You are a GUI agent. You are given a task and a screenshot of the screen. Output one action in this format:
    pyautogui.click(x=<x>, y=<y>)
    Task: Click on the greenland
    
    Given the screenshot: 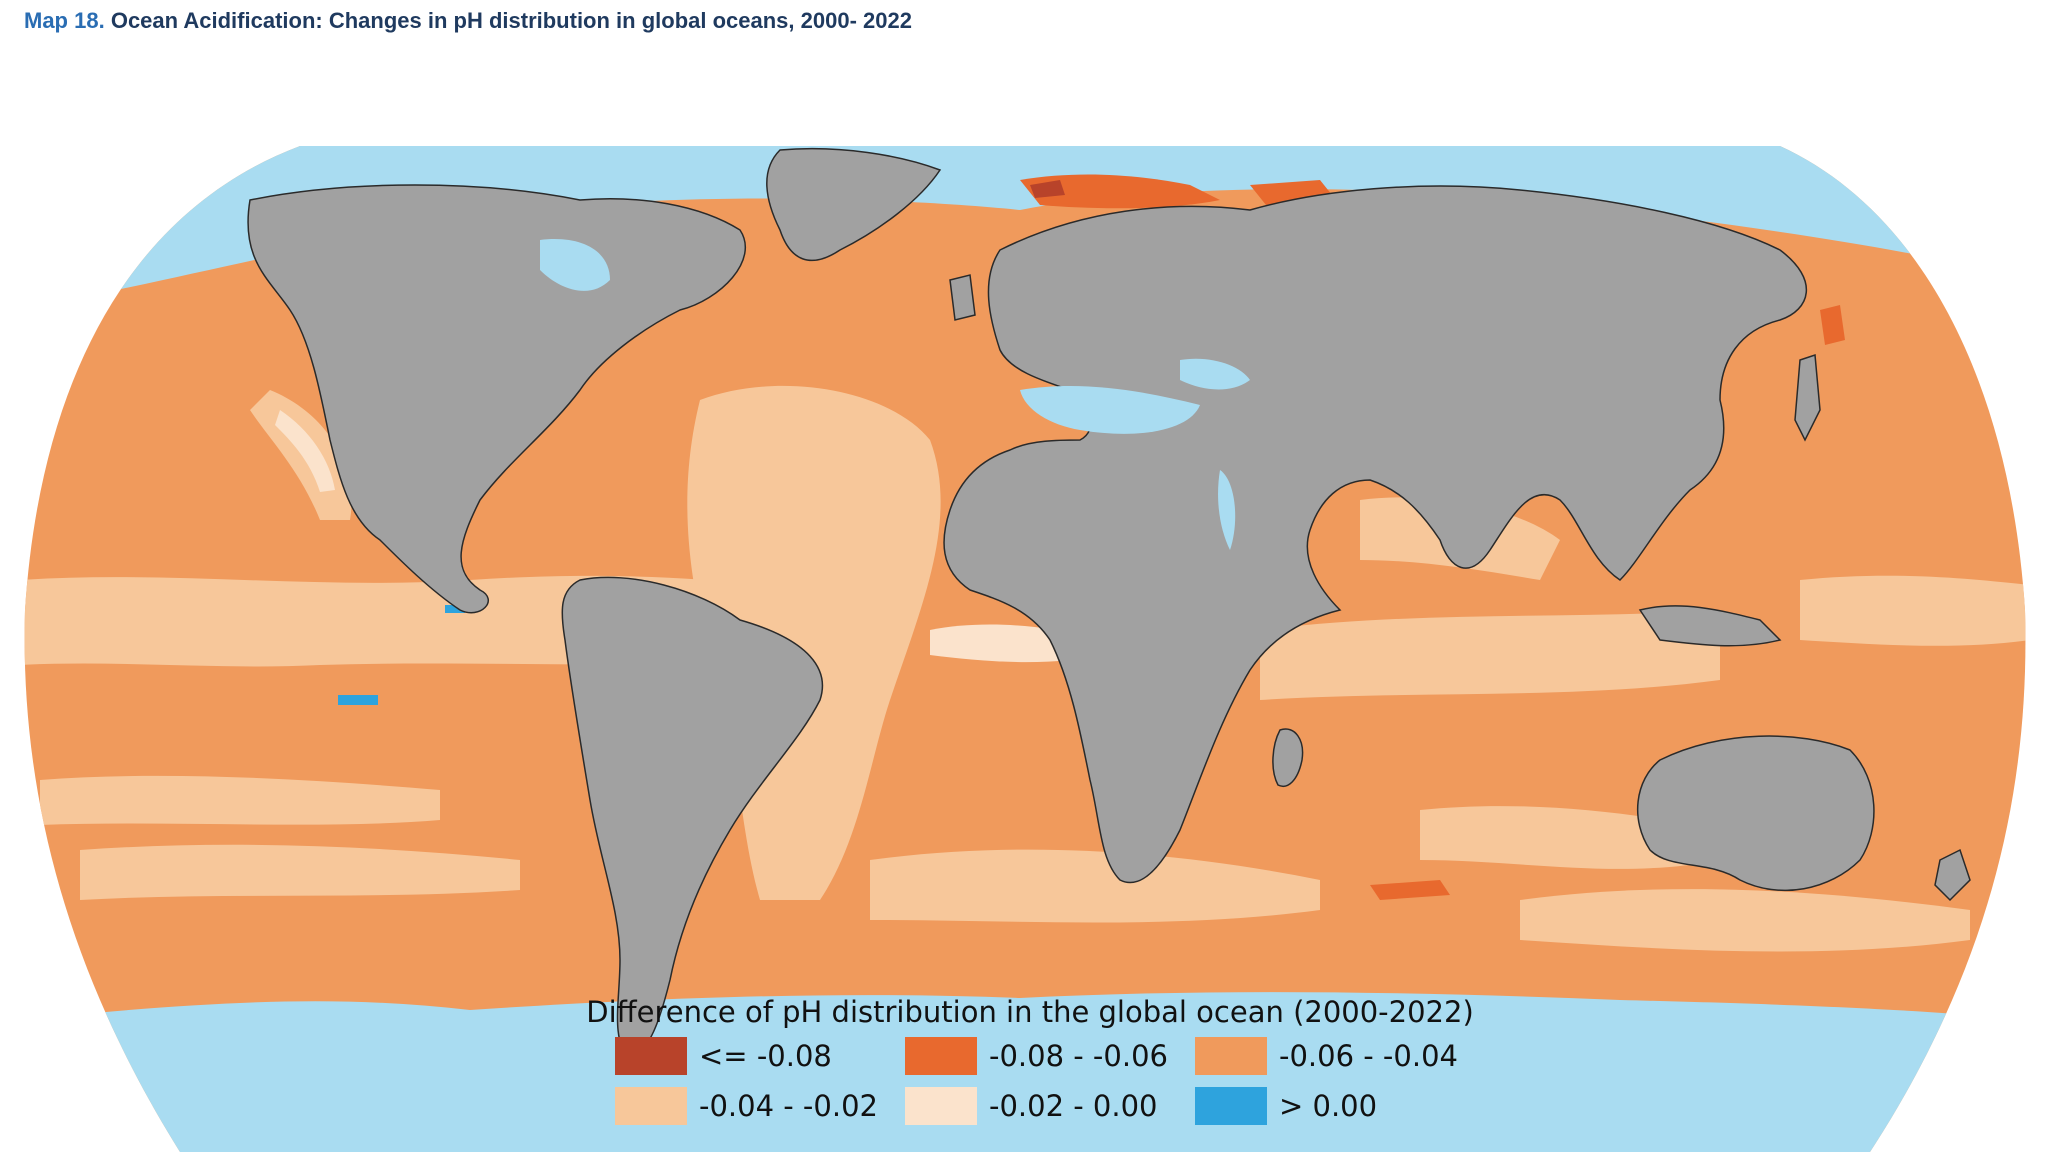 What is the action you would take?
    pyautogui.click(x=854, y=204)
    